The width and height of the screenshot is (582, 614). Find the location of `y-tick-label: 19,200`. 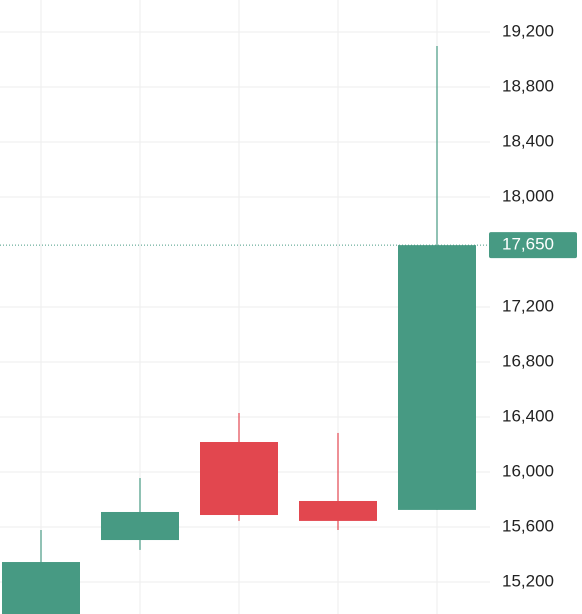

y-tick-label: 19,200 is located at coordinates (528, 31).